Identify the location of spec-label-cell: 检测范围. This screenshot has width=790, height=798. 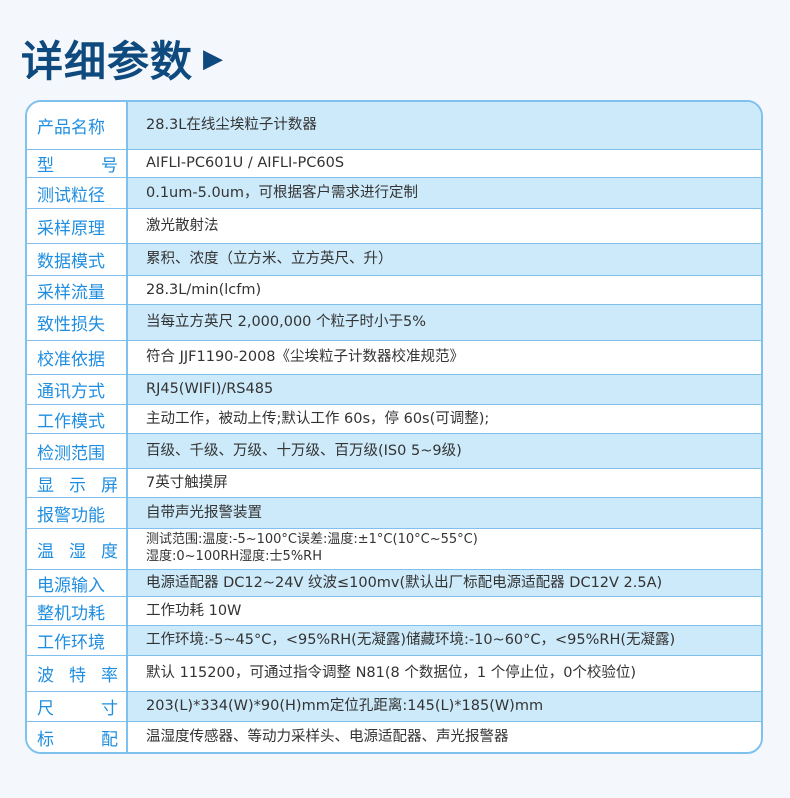
(77, 451).